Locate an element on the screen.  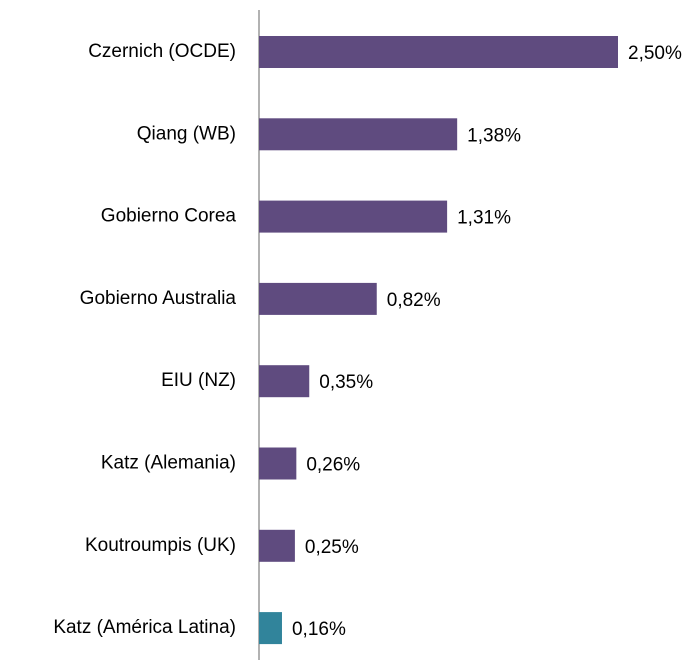
value-label: 1,38% is located at coordinates (494, 135).